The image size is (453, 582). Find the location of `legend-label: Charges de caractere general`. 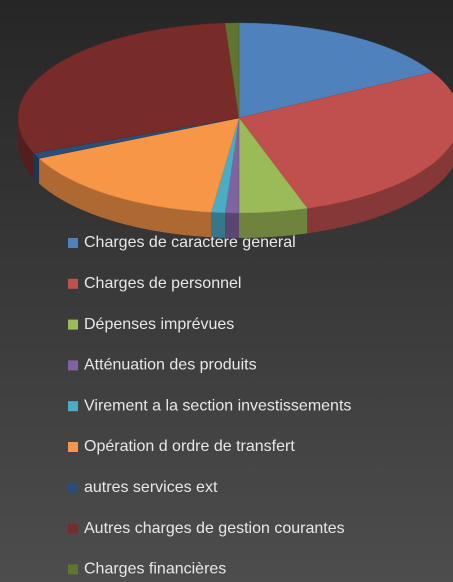

legend-label: Charges de caractere general is located at coordinates (190, 242).